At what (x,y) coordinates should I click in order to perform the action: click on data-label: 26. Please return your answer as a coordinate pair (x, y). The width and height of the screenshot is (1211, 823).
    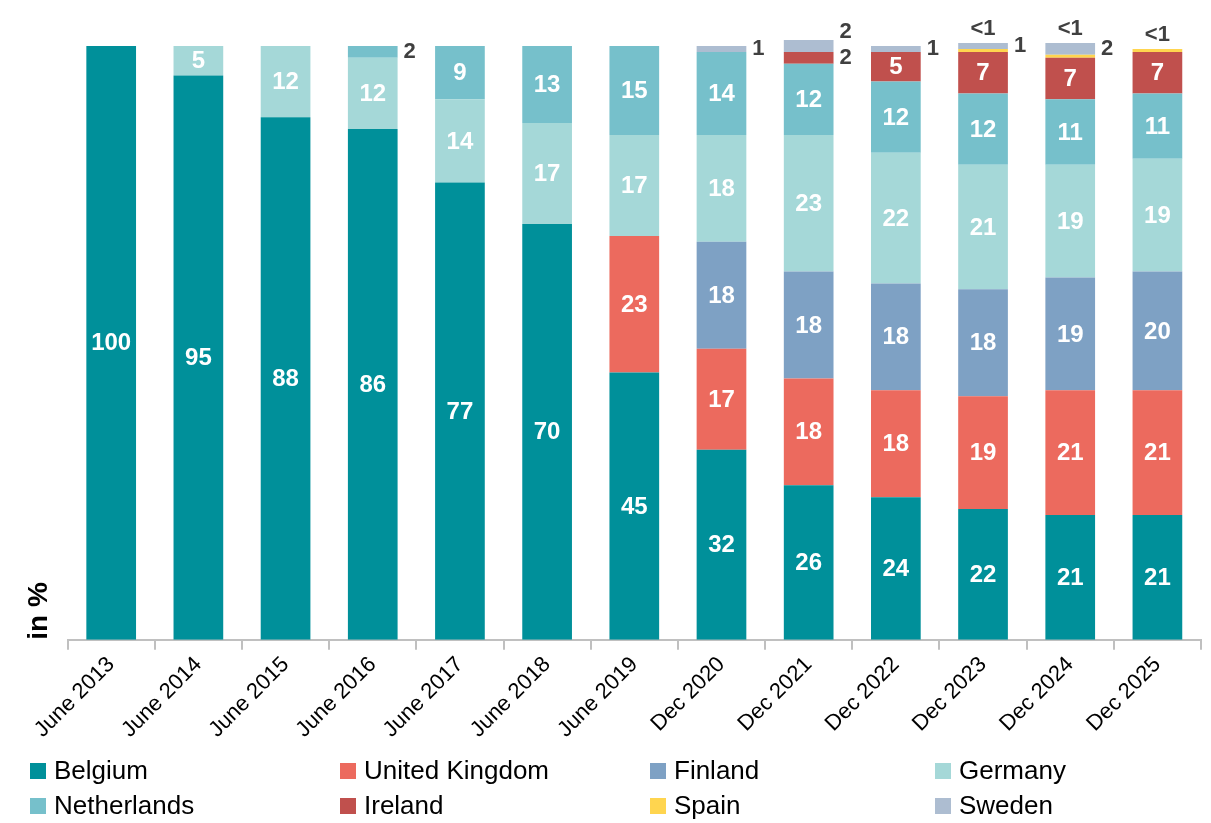
    Looking at the image, I should click on (809, 562).